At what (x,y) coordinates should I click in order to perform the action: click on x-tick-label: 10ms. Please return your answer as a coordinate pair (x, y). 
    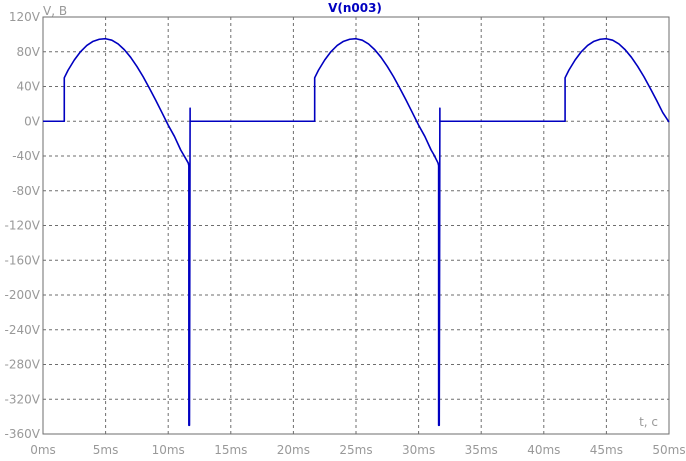
    Looking at the image, I should click on (168, 450).